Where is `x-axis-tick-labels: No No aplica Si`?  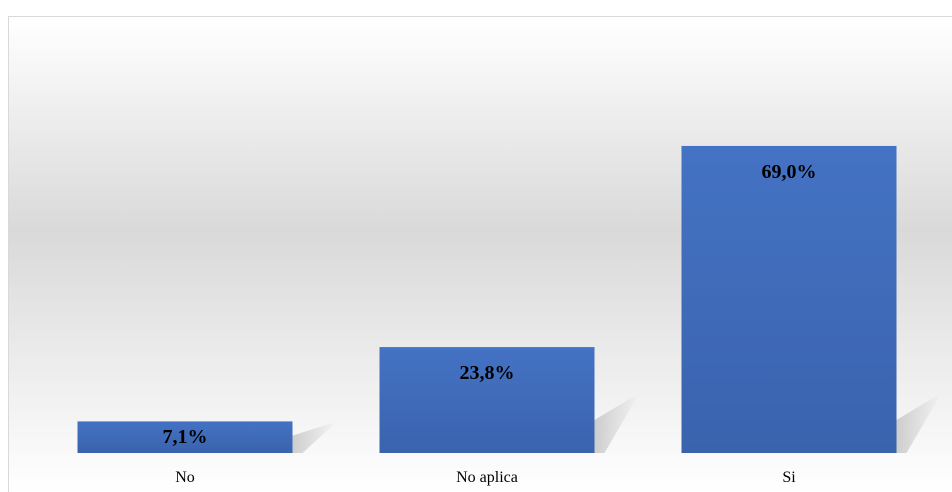 x-axis-tick-labels: No No aplica Si is located at coordinates (485, 477).